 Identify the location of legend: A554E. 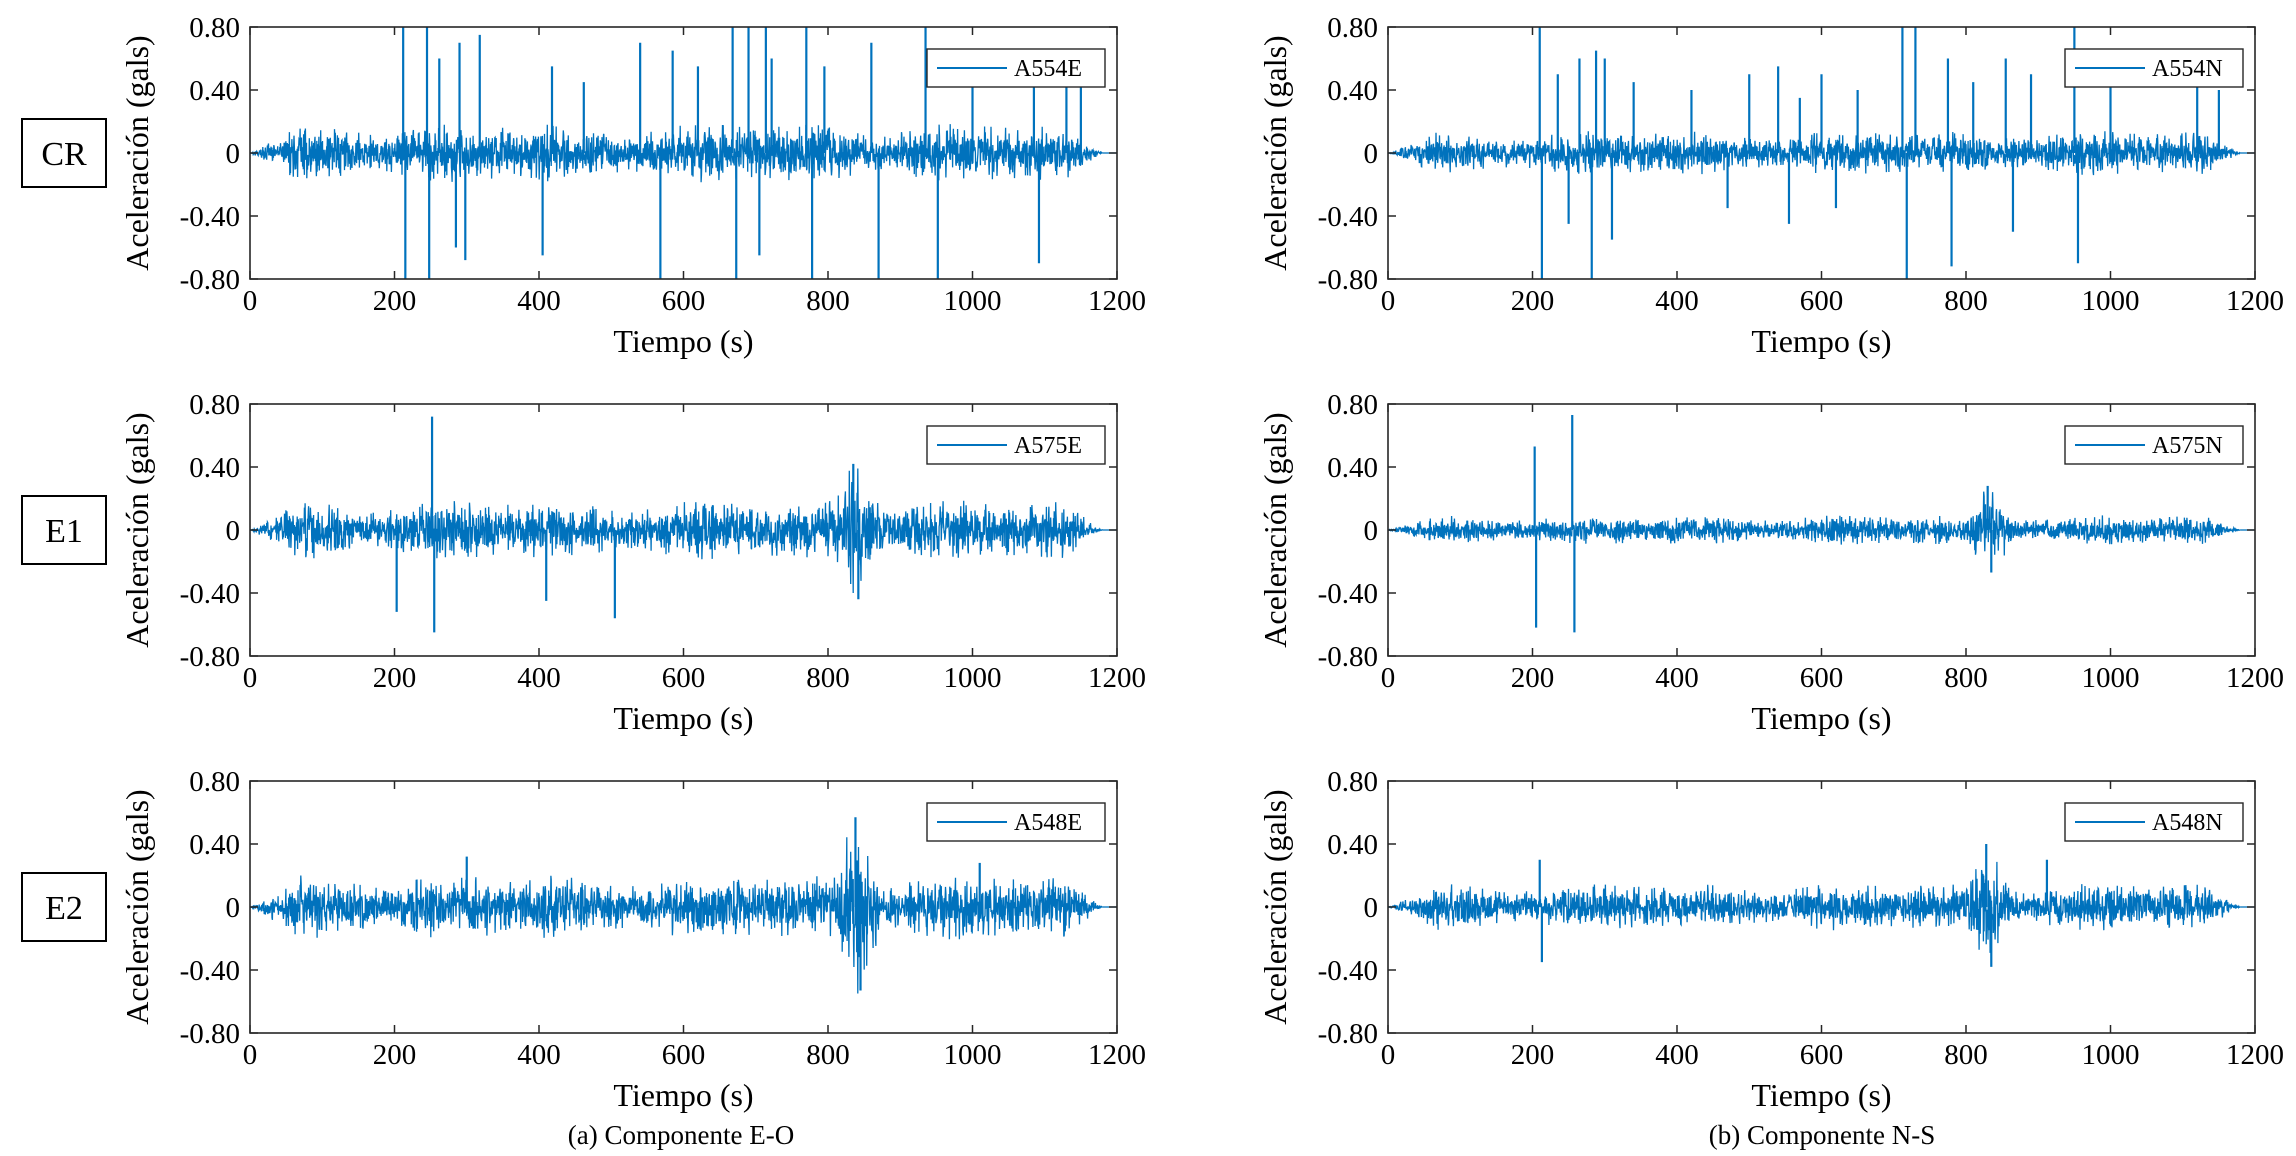
(1016, 68).